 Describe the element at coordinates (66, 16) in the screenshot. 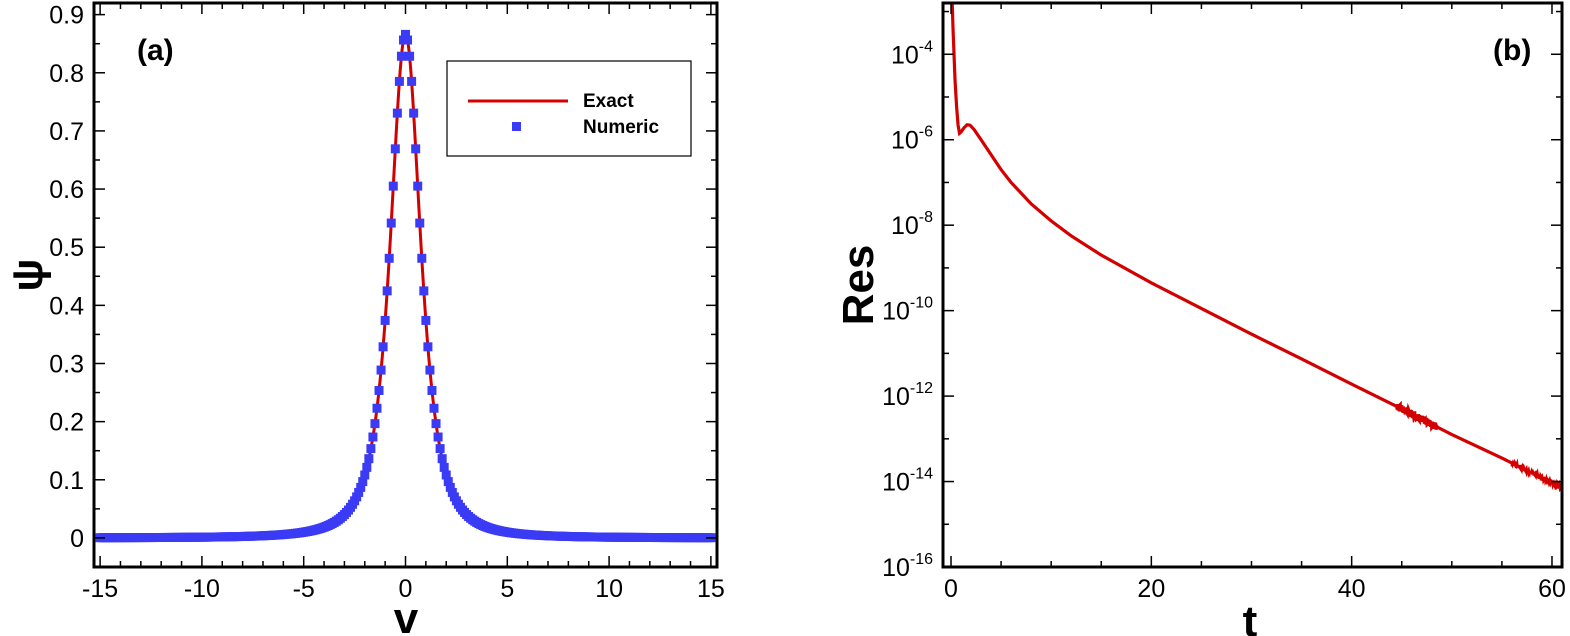

I see `y-tick-label: 0.9` at that location.